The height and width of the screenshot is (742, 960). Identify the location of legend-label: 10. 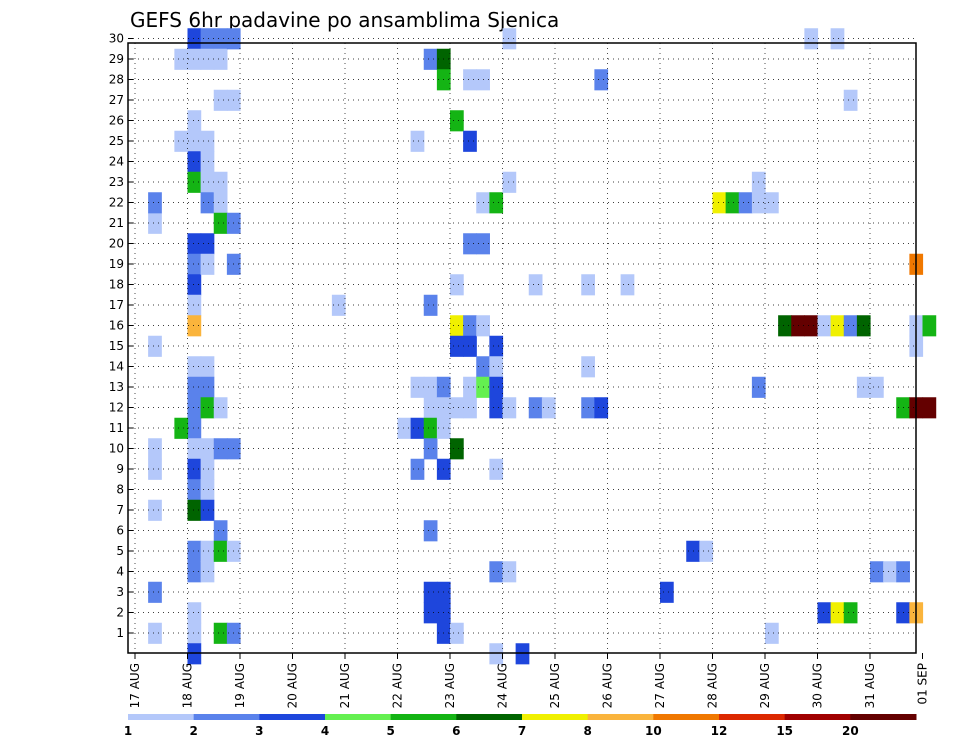
(653, 731).